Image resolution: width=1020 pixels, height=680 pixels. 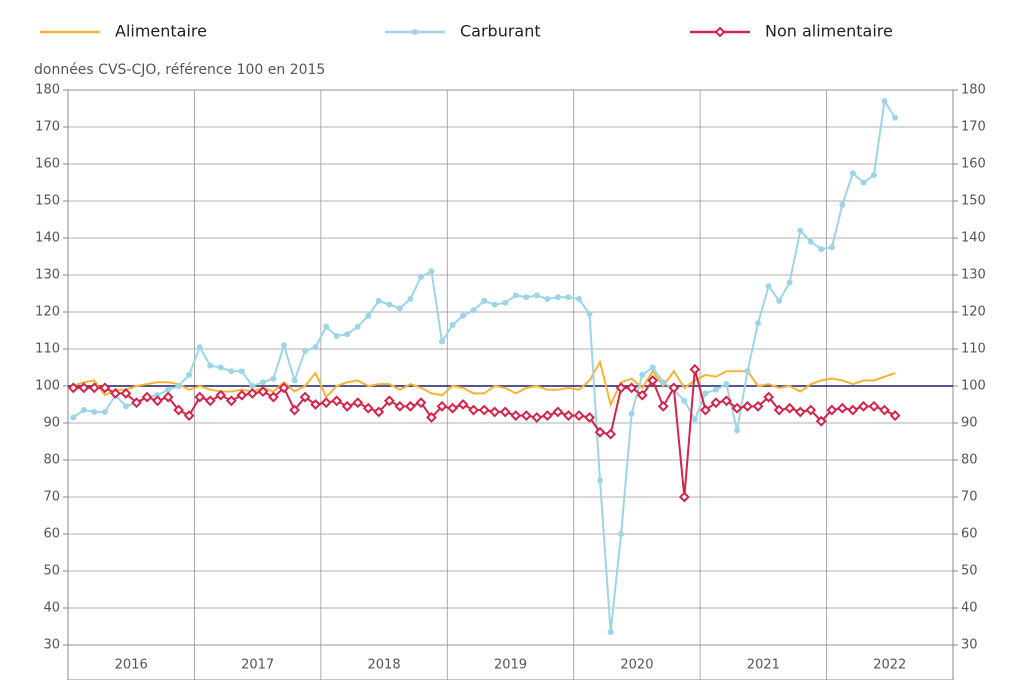 I want to click on y2-tick-label: 80, so click(x=969, y=460).